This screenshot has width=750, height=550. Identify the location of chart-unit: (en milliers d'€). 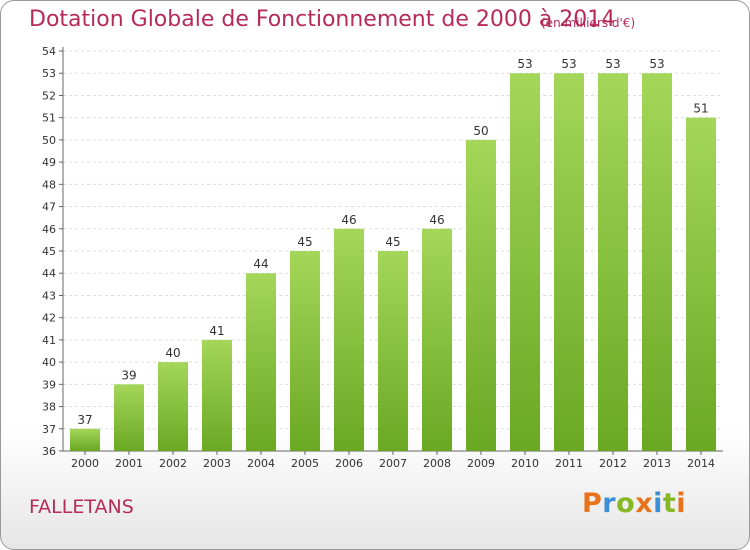
(588, 23).